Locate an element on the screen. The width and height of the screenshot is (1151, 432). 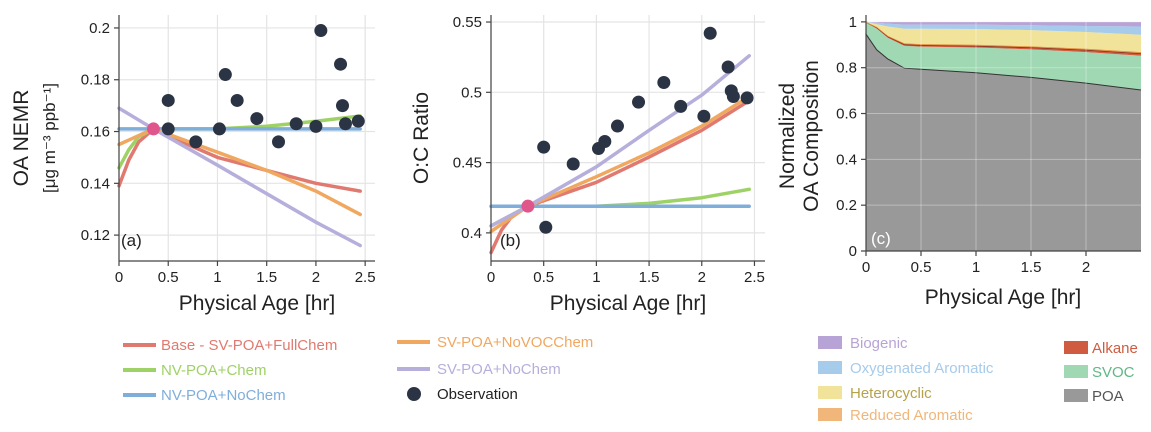
panel-c-grid-overlay is located at coordinates (1003, 133).